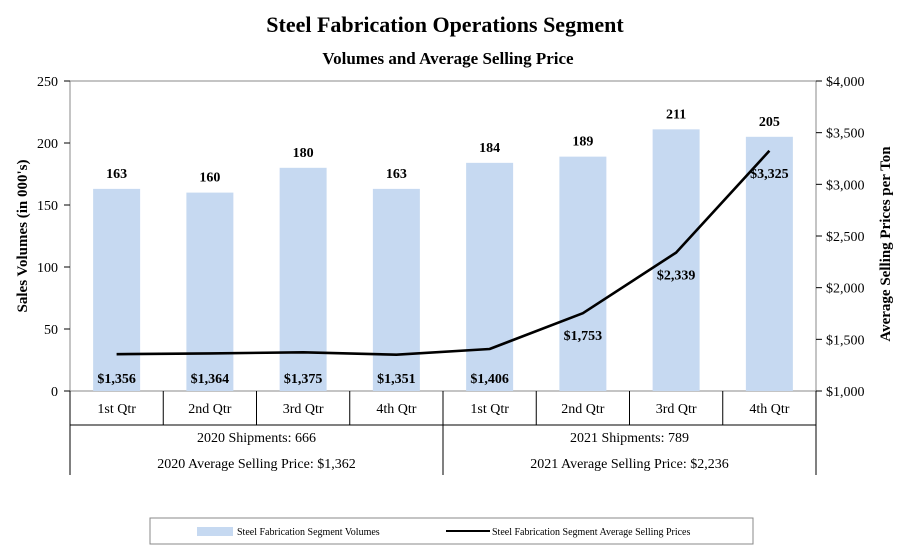  Describe the element at coordinates (256, 438) in the screenshot. I see `group-shipments-label: 2020 Shipments: 666` at that location.